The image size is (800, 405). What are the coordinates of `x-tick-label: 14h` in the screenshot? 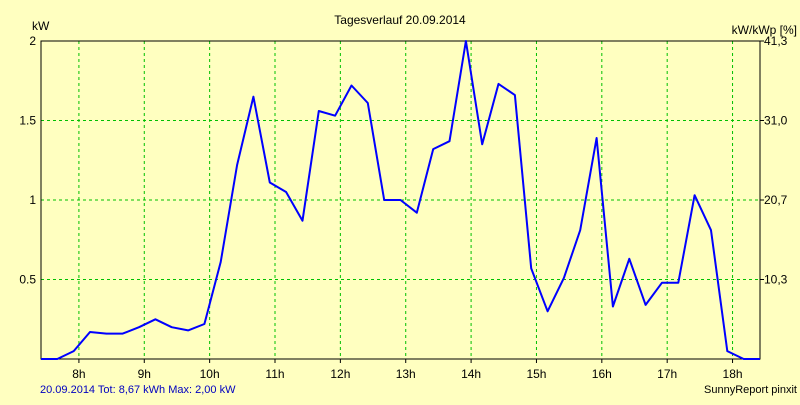 It's located at (471, 374).